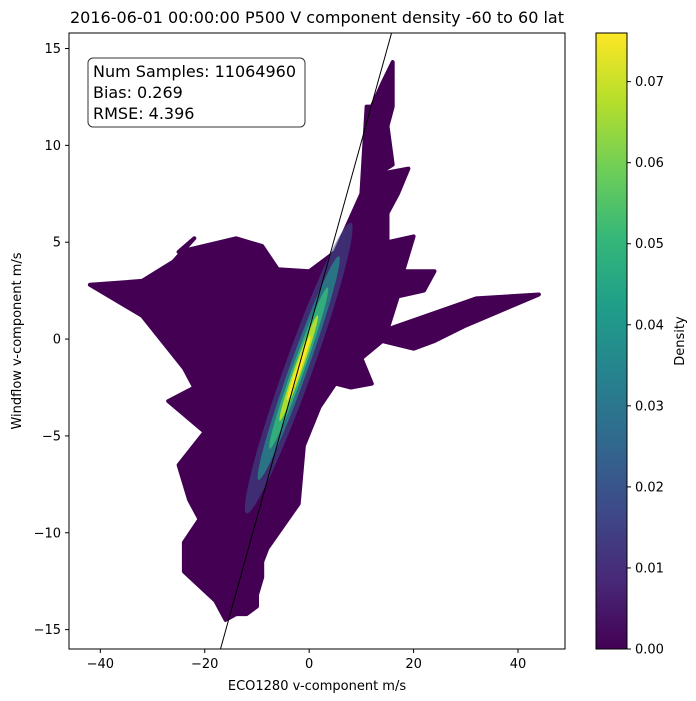 The width and height of the screenshot is (696, 701). What do you see at coordinates (645, 366) in the screenshot?
I see `colorbar-ticks: 0.00 0.01 0.02 0.03 0.04 0.05 0.06 0.07` at bounding box center [645, 366].